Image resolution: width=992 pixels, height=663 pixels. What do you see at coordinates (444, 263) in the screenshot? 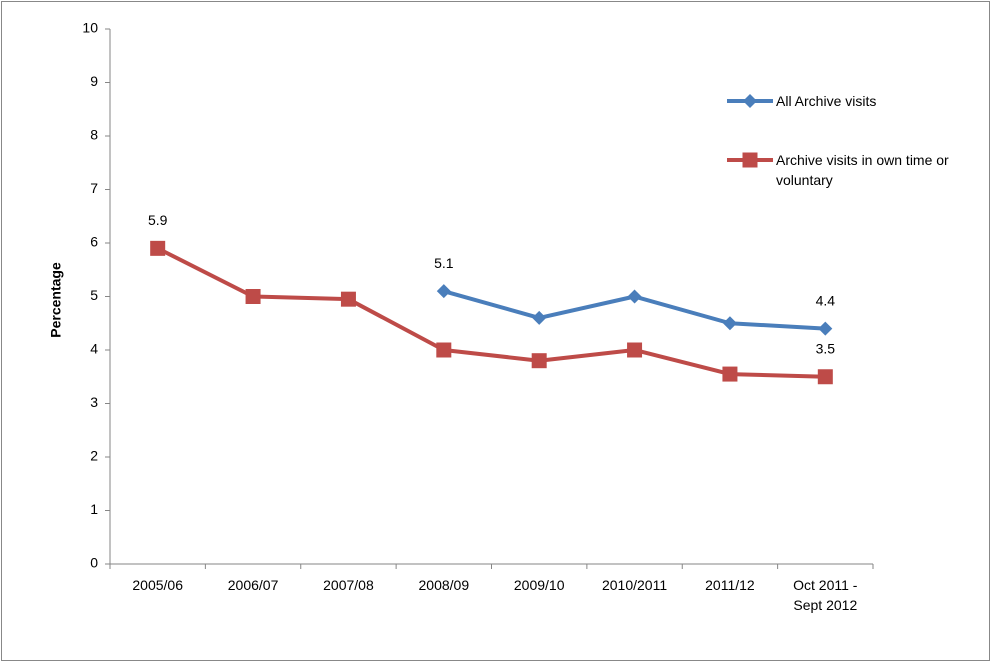
I see `data-label: 5.1` at bounding box center [444, 263].